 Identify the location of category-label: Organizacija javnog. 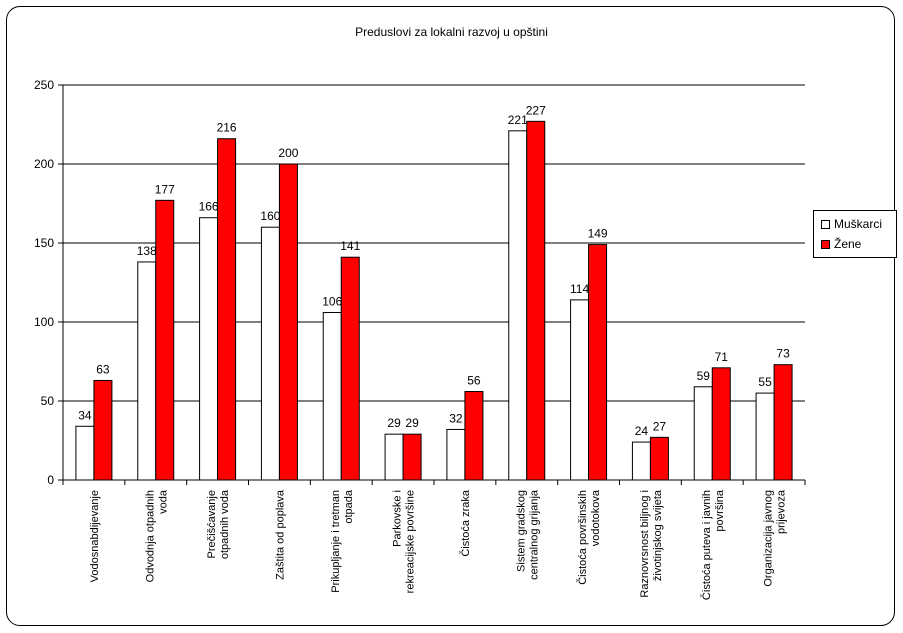
(769, 538).